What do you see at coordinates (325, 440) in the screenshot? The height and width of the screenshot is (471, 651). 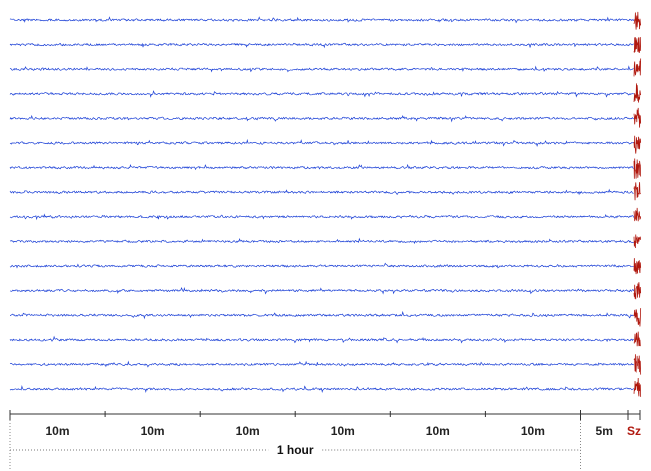 I see `time-axis` at bounding box center [325, 440].